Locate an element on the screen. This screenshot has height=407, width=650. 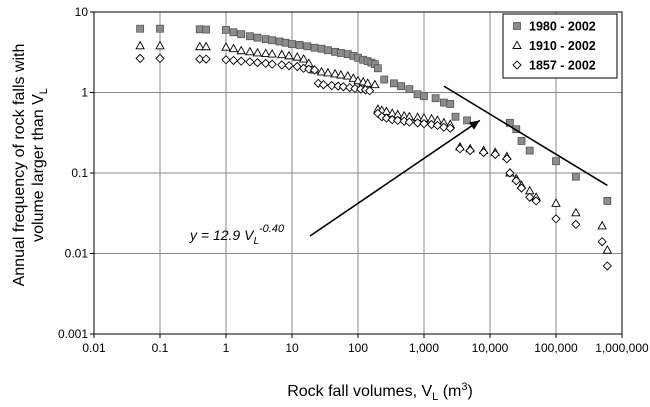
fit-equation-sub: L is located at coordinates (256, 241).